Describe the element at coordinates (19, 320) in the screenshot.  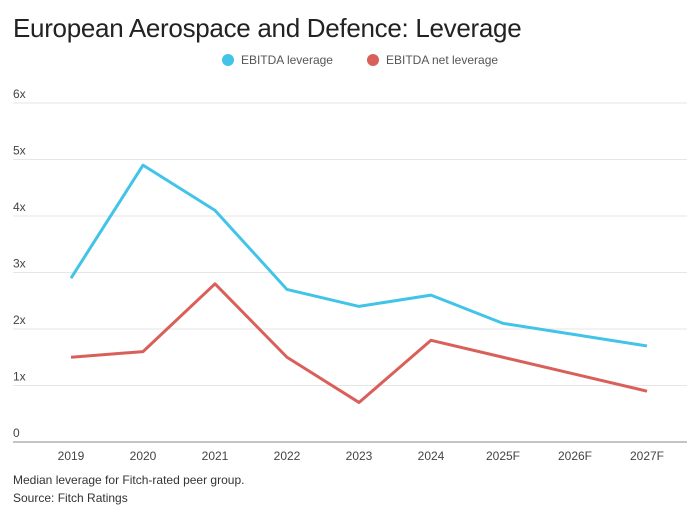
I see `y-tick-label: 2x` at that location.